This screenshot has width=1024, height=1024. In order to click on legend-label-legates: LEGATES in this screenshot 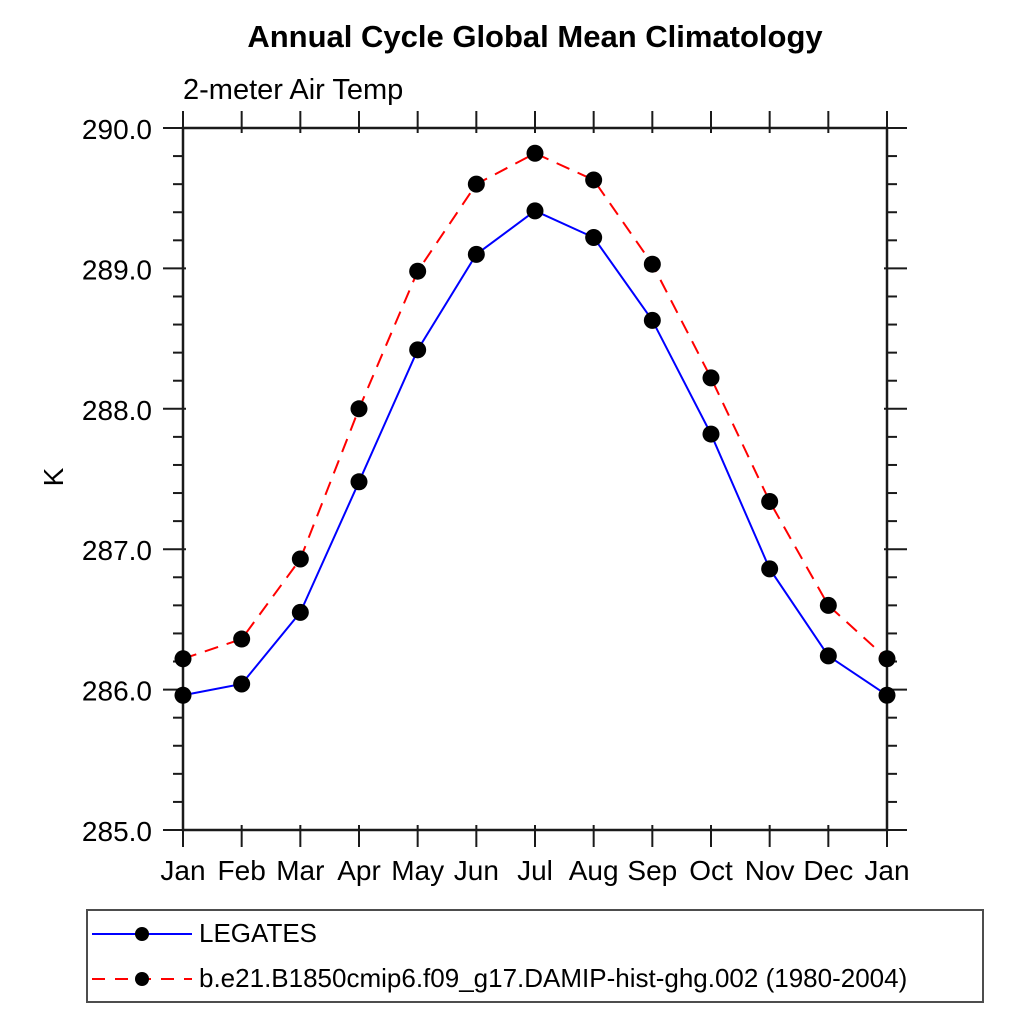, I will do `click(258, 933)`.